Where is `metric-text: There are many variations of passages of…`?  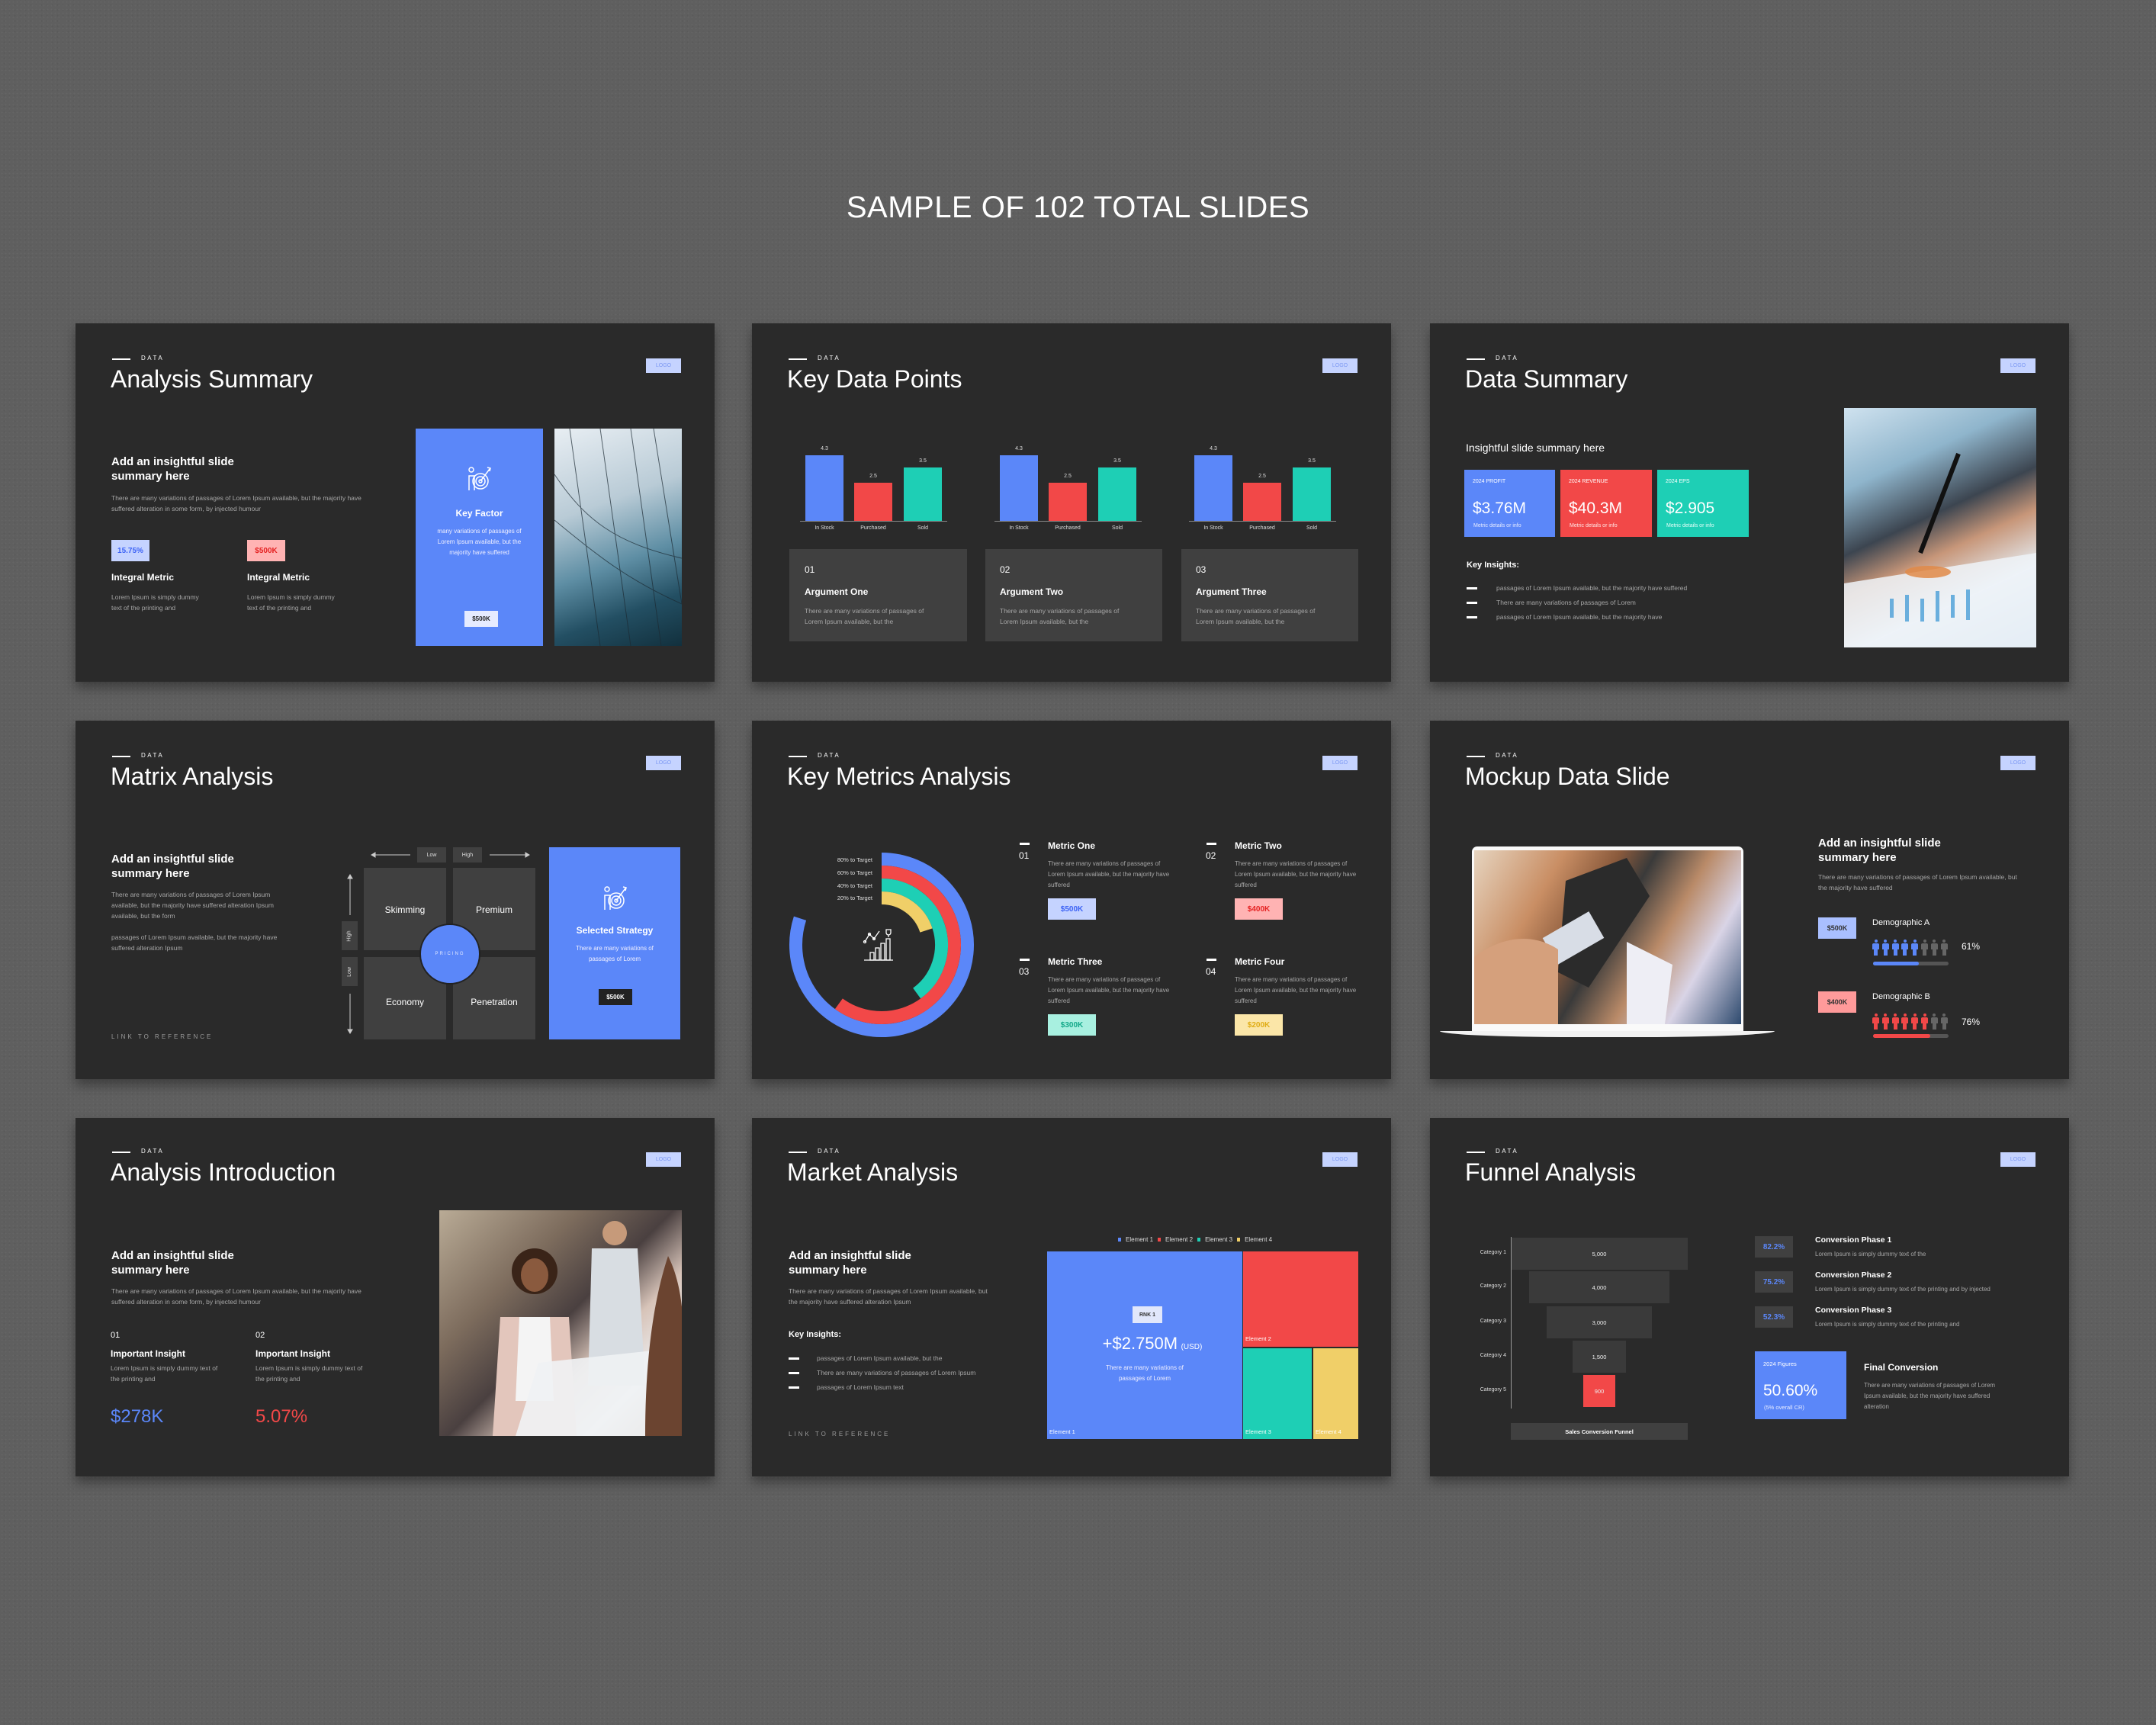 metric-text: There are many variations of passages of… is located at coordinates (1109, 874).